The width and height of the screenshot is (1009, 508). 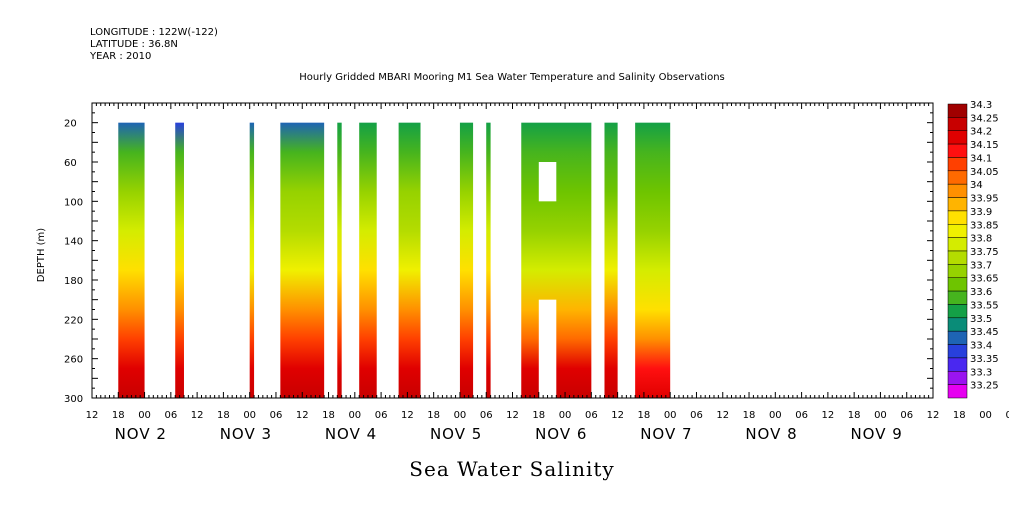 What do you see at coordinates (984, 252) in the screenshot?
I see `colorbar-label: 33.75` at bounding box center [984, 252].